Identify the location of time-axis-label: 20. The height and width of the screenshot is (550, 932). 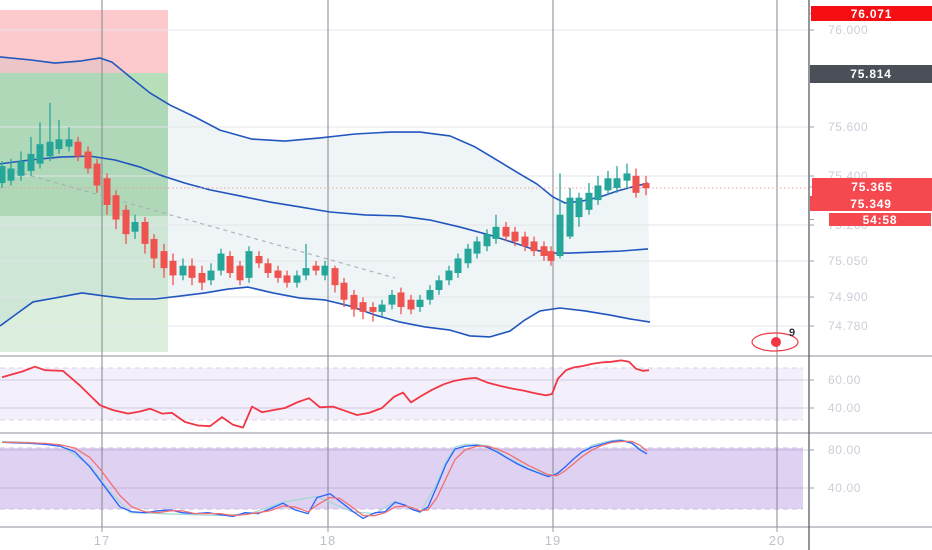
(777, 540).